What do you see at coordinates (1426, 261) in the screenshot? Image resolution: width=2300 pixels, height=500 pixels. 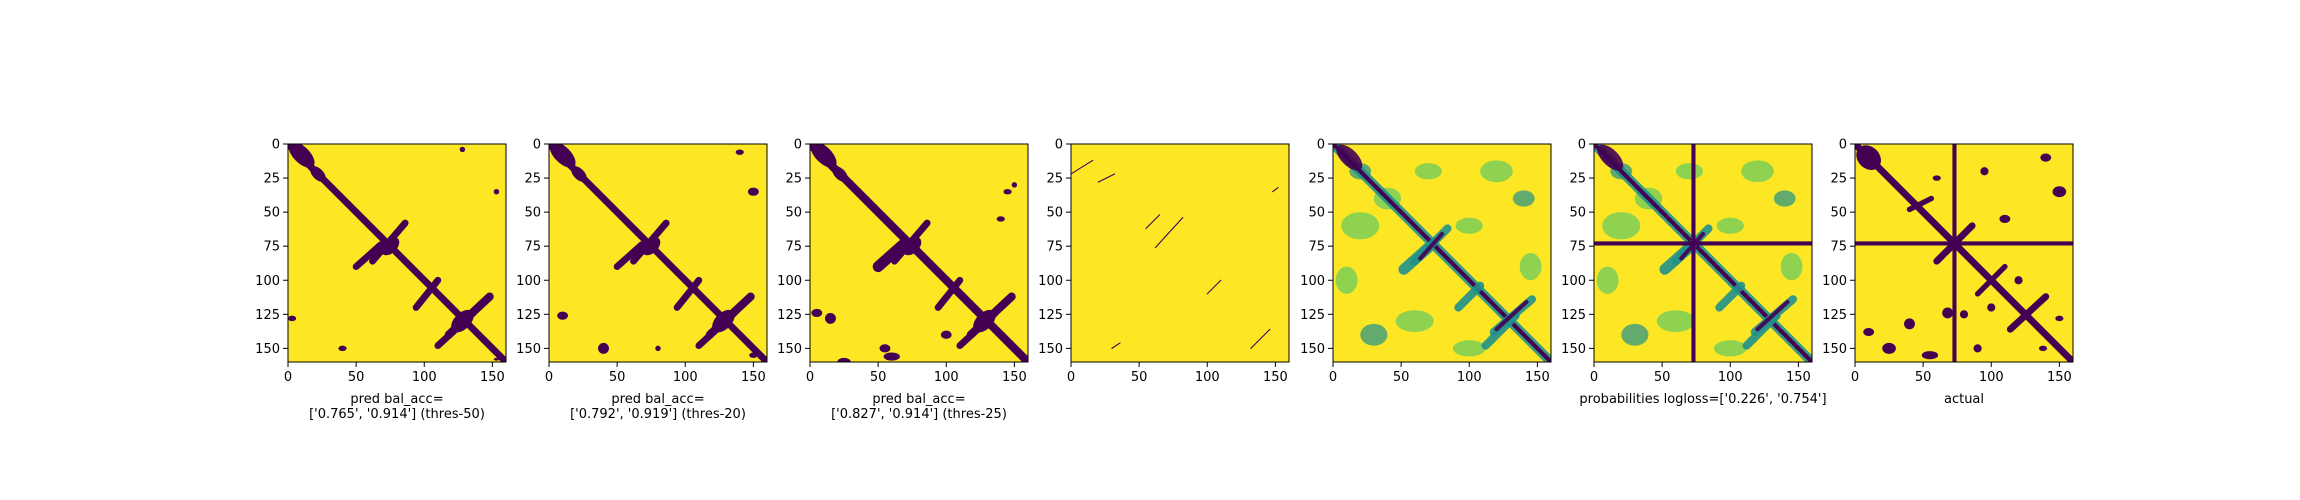 I see `heatmap-panel-5: 0 50 100 150 0 25 50 75 100 125 150` at bounding box center [1426, 261].